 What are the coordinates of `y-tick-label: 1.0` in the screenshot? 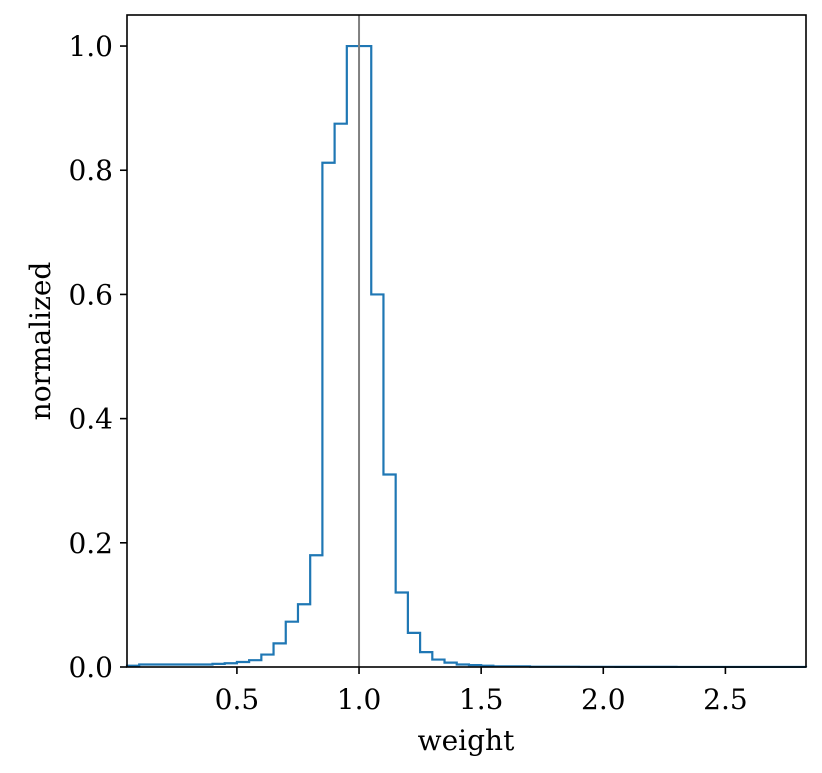 It's located at (90, 46).